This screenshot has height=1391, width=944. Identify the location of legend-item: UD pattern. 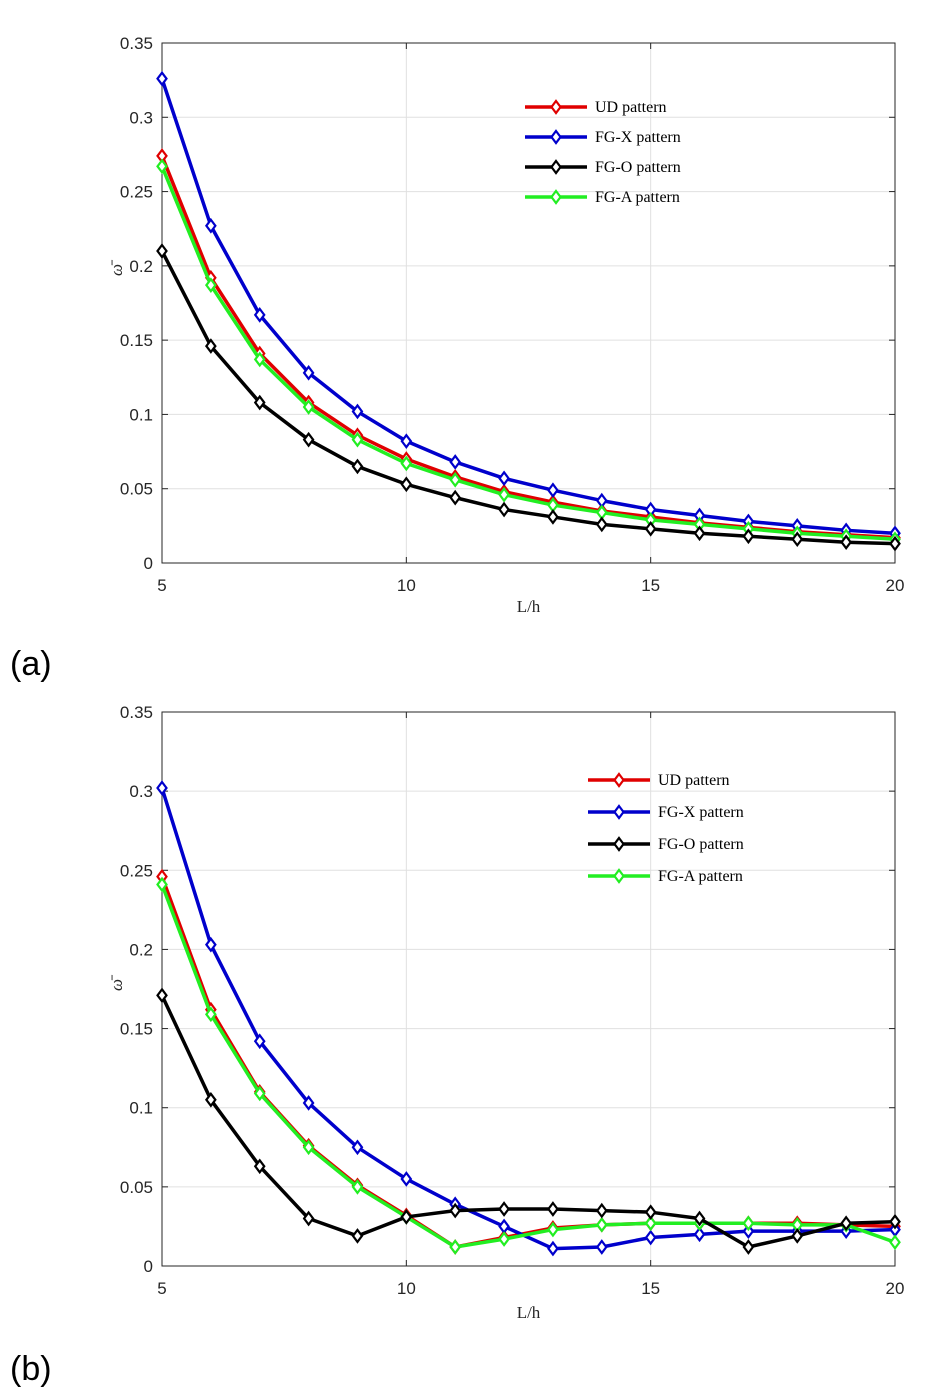
(596, 107).